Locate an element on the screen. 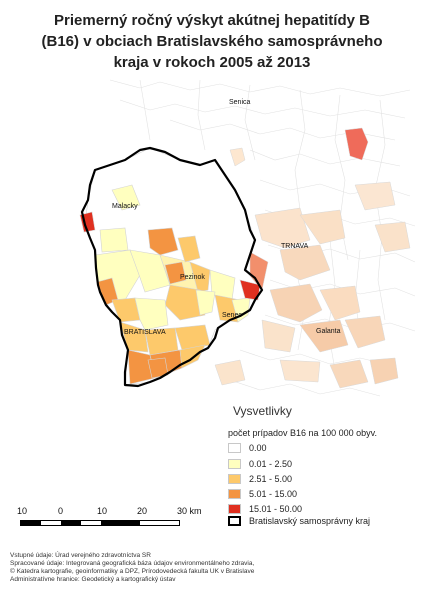  legend-item: 15.01 - 50.00 is located at coordinates (265, 508).